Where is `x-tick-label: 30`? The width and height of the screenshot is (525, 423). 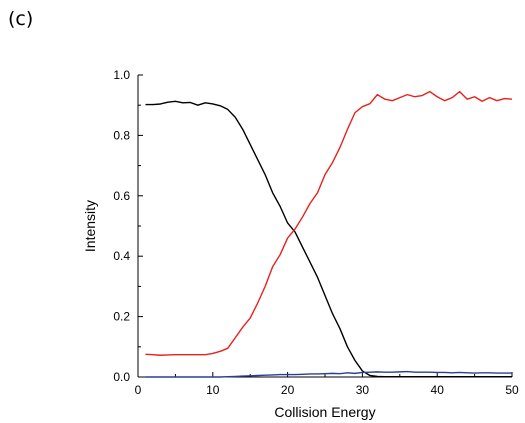
x-tick-label: 30 is located at coordinates (363, 390).